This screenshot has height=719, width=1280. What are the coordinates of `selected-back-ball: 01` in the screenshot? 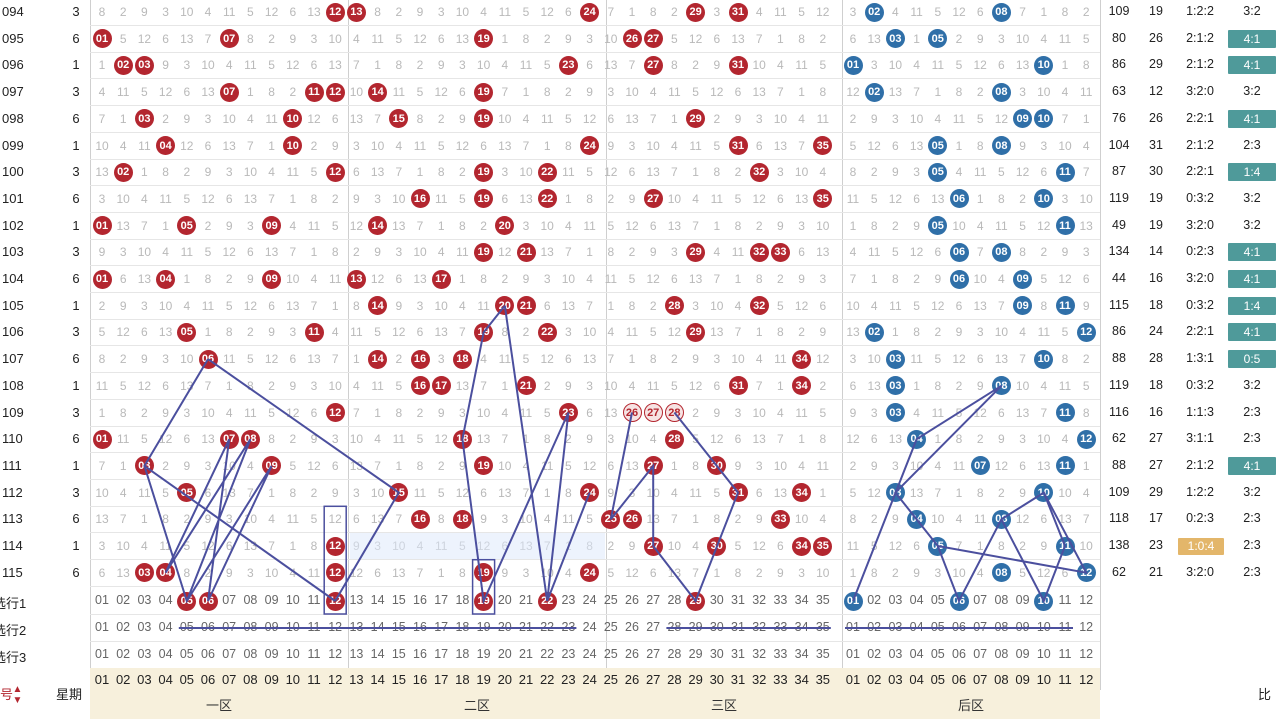 It's located at (853, 601).